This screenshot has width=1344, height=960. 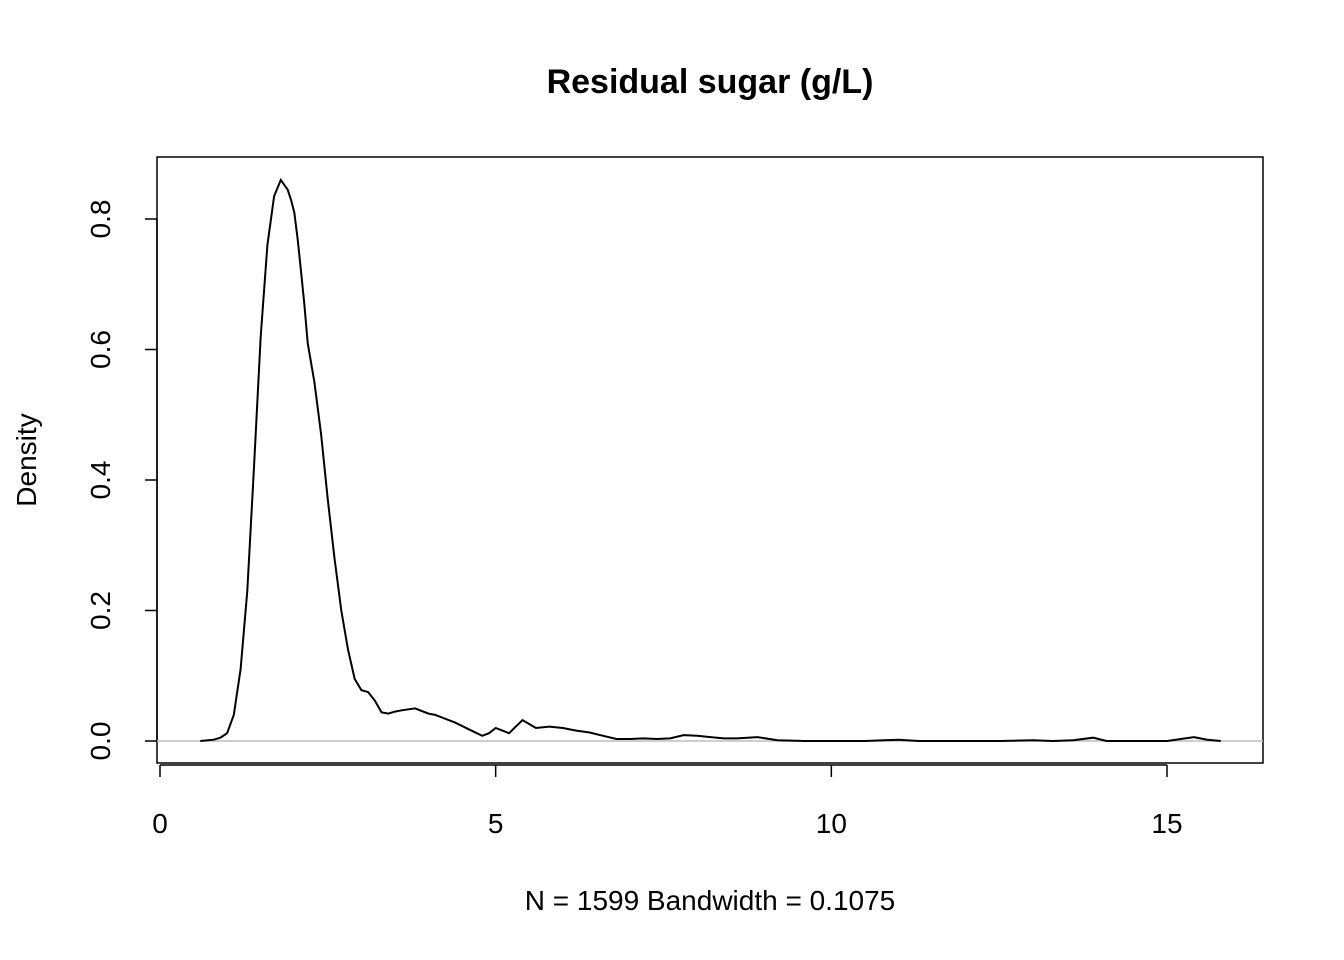 What do you see at coordinates (100, 610) in the screenshot?
I see `y-tick-label: 0.2` at bounding box center [100, 610].